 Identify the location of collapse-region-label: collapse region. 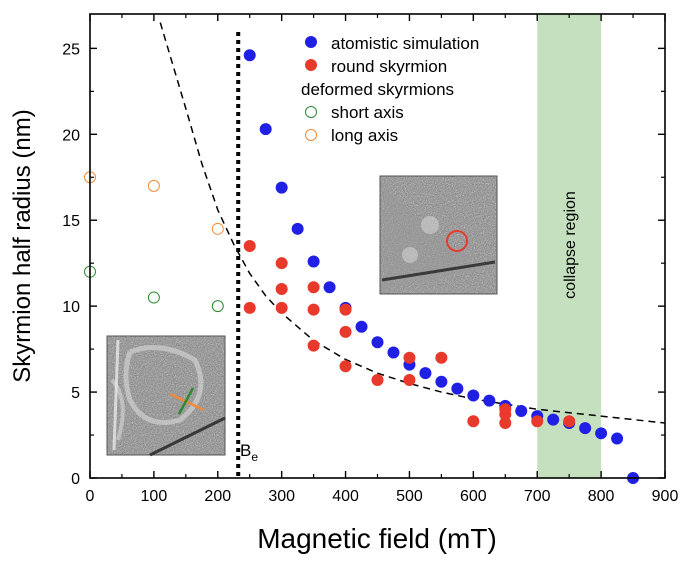
(570, 245).